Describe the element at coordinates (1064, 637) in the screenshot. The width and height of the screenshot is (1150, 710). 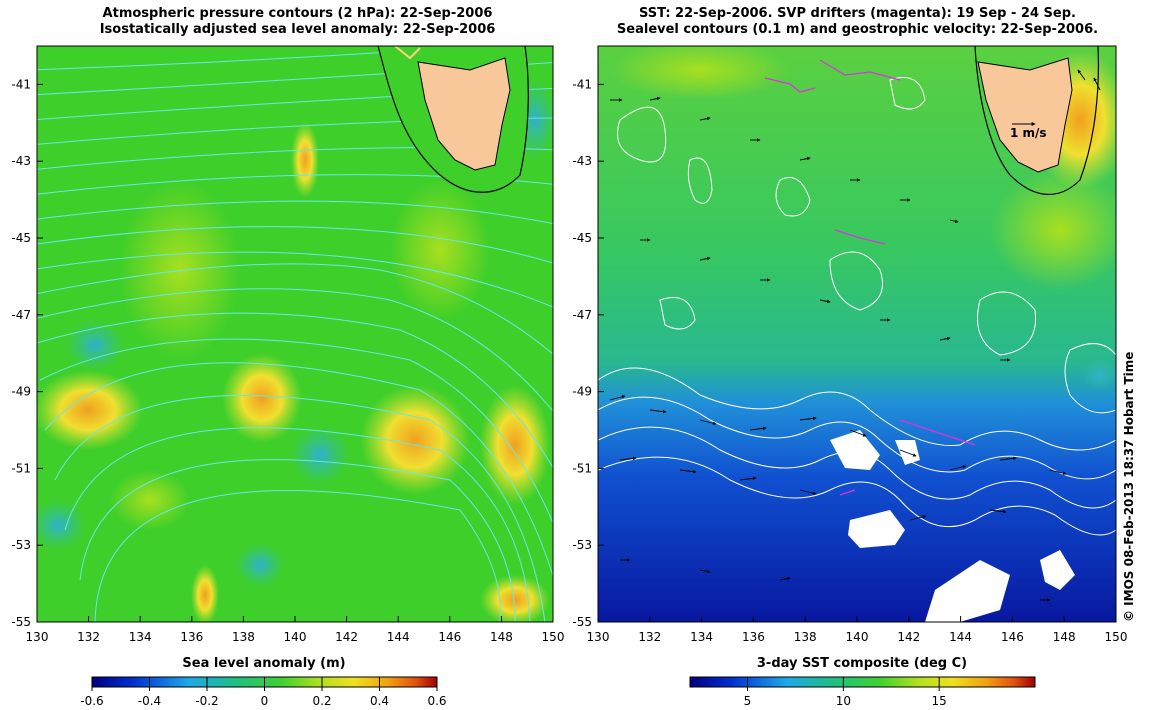
I see `right-x-tick-label-9: 148` at that location.